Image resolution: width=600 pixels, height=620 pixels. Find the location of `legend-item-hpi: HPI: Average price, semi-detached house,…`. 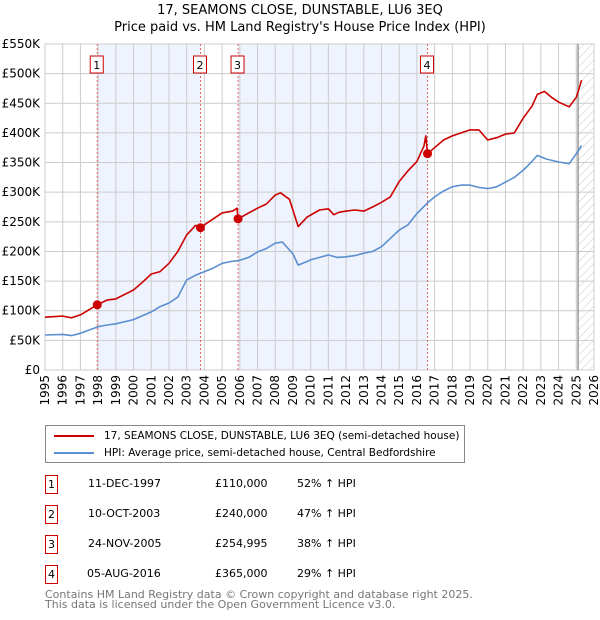

legend-item-hpi: HPI: Average price, semi-detached house,… is located at coordinates (241, 453).